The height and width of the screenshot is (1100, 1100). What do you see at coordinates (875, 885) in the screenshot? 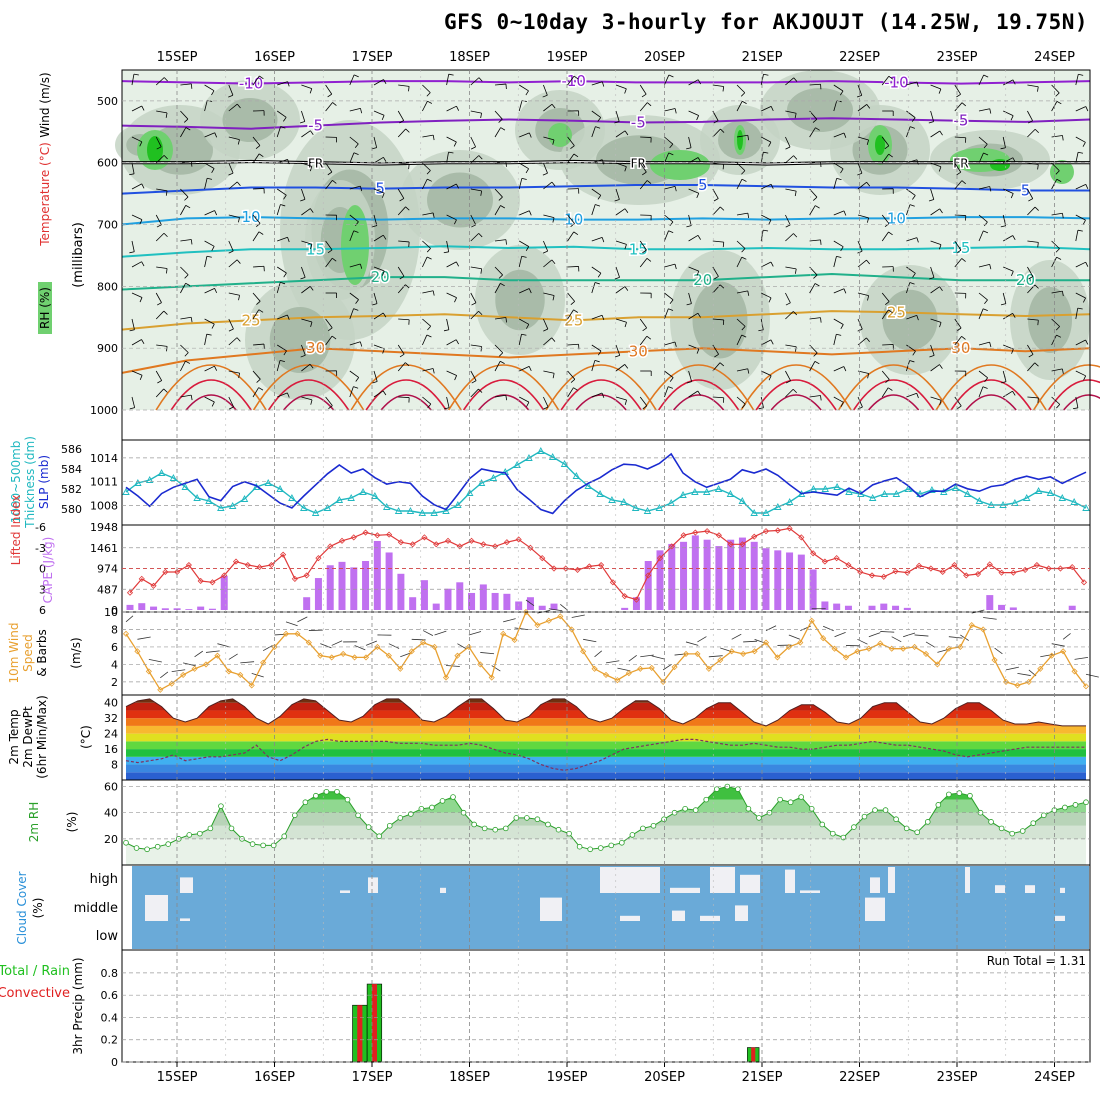
I see `cloud-high-bar` at bounding box center [875, 885].